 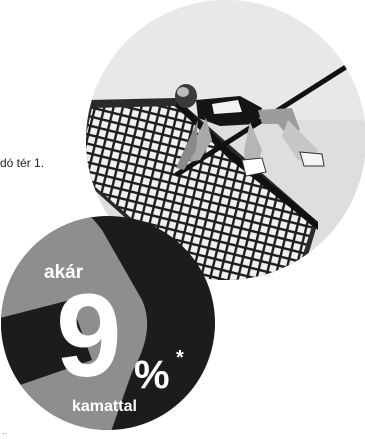 I want to click on footnote-mark: ··, so click(x=5, y=433).